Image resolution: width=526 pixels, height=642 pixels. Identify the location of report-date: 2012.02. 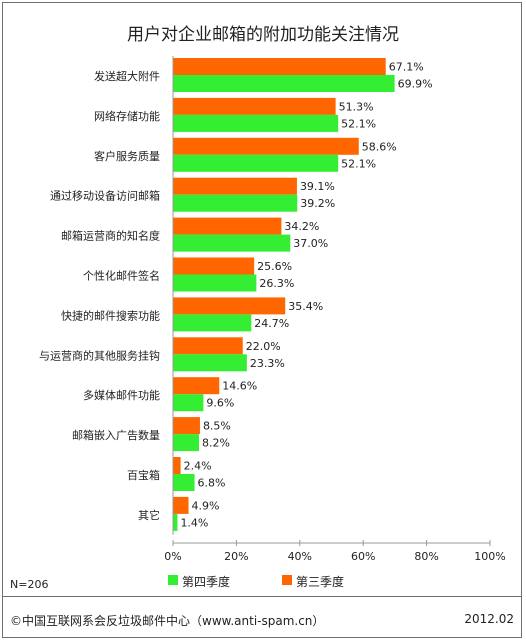
(489, 619).